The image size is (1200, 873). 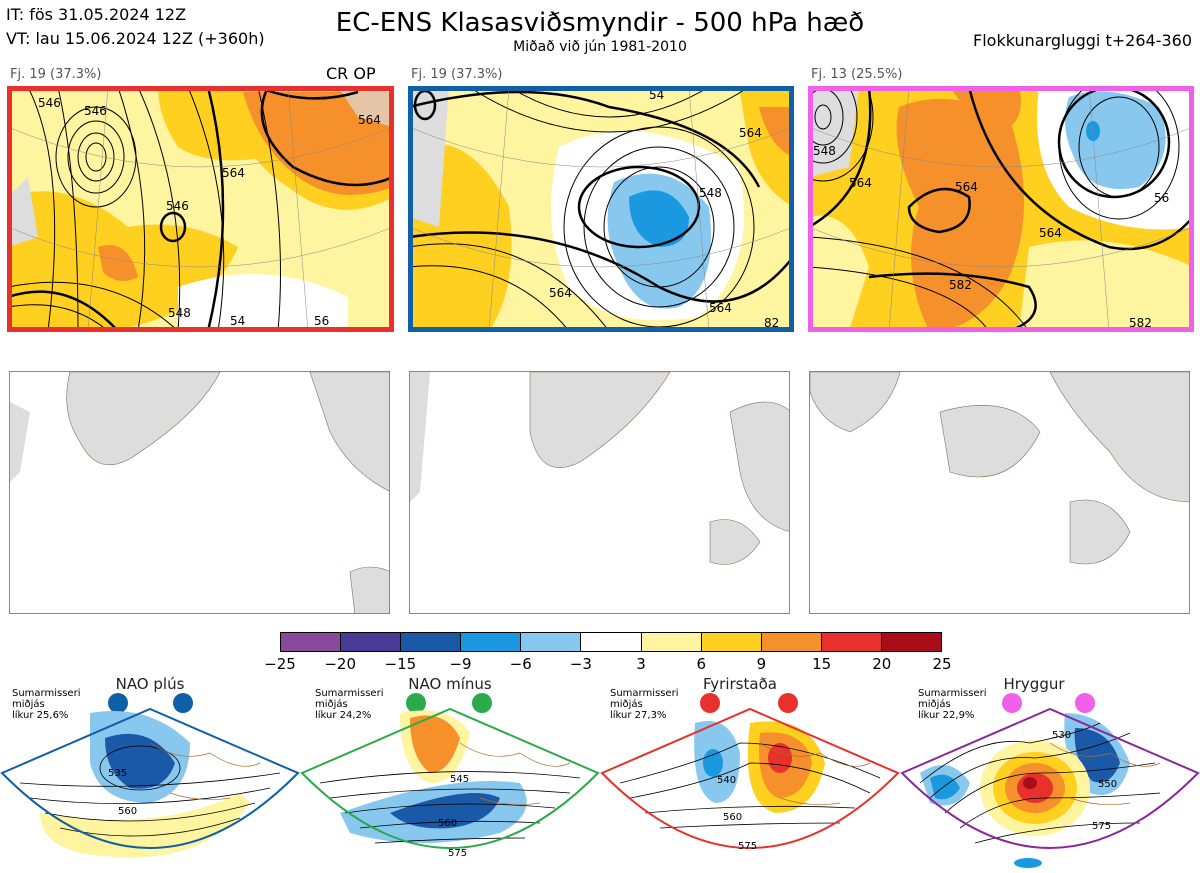 I want to click on colorbar-tick-label: −15, so click(x=400, y=664).